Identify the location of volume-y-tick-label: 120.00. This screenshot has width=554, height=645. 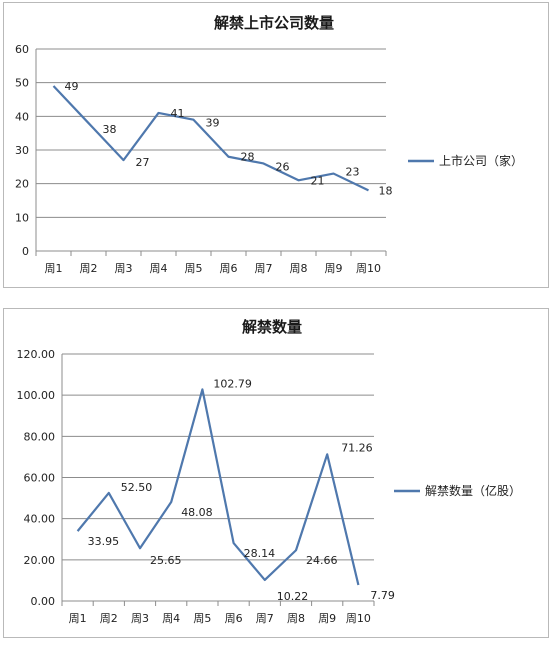
(36, 354).